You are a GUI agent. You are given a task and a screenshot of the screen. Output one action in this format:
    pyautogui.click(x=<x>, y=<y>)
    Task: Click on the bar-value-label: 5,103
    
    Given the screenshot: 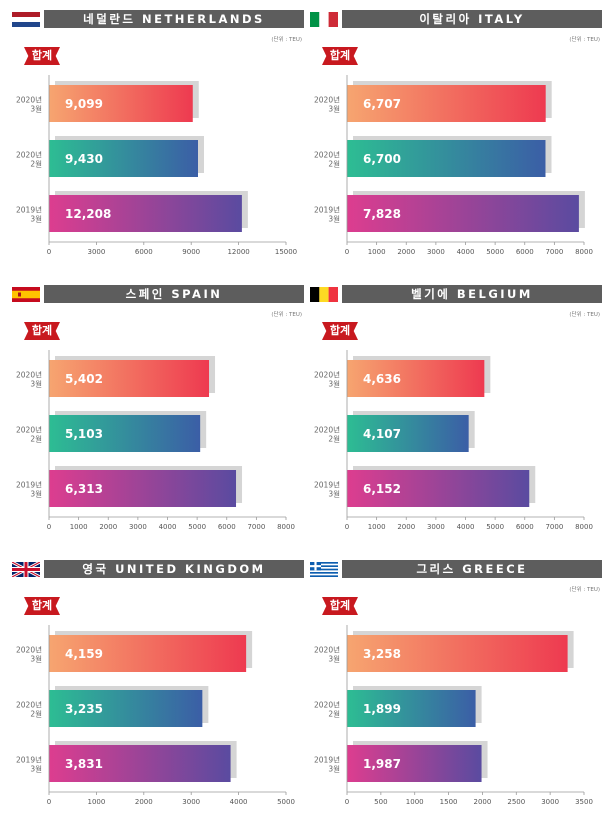 What is the action you would take?
    pyautogui.click(x=84, y=434)
    